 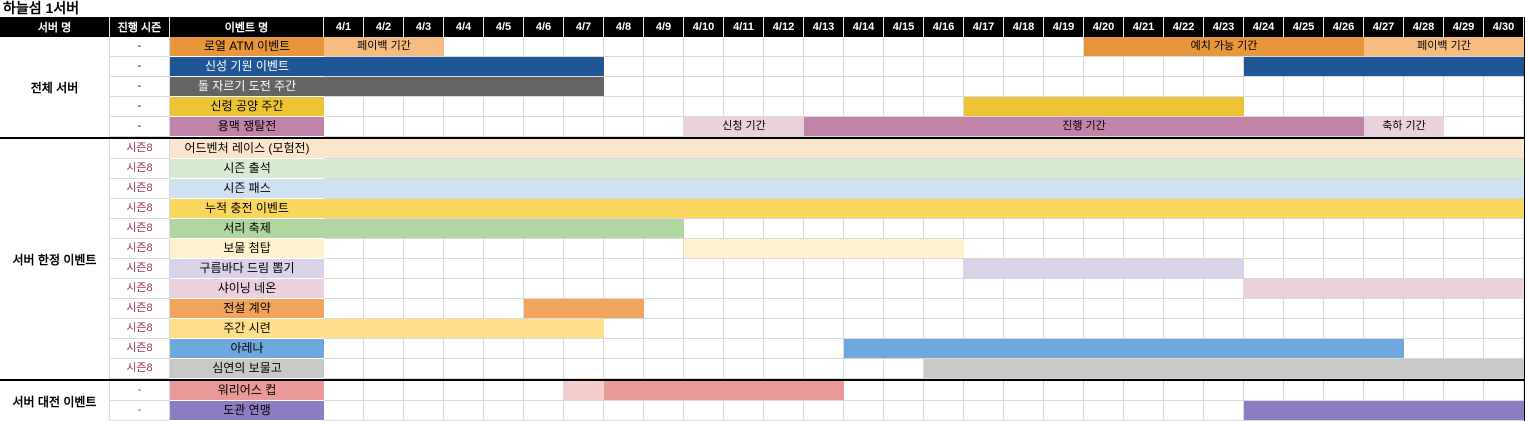 I want to click on section-name: 전체 서버, so click(x=55, y=87).